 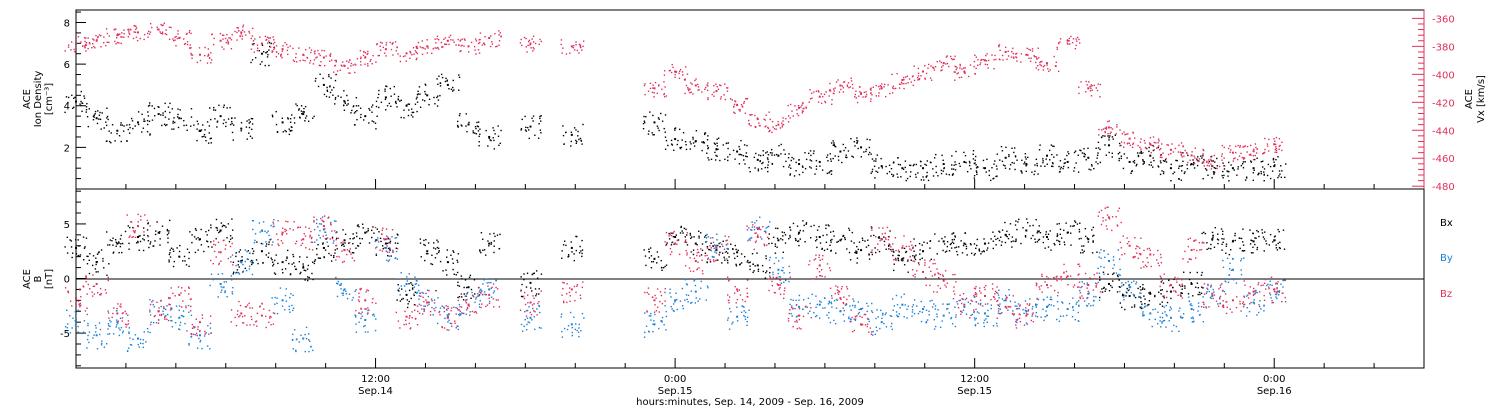 What do you see at coordinates (49, 99) in the screenshot?
I see `top-ylabel-line-3: [cm⁻³]` at bounding box center [49, 99].